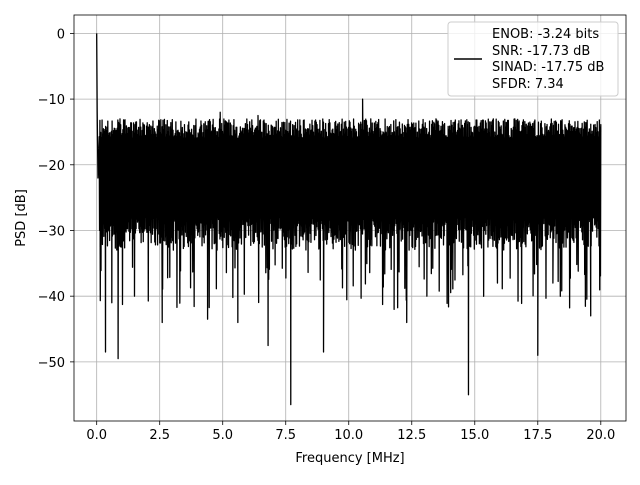 The width and height of the screenshot is (640, 485). I want to click on legend-enob: ENOB: -3.24 bits, so click(545, 34).